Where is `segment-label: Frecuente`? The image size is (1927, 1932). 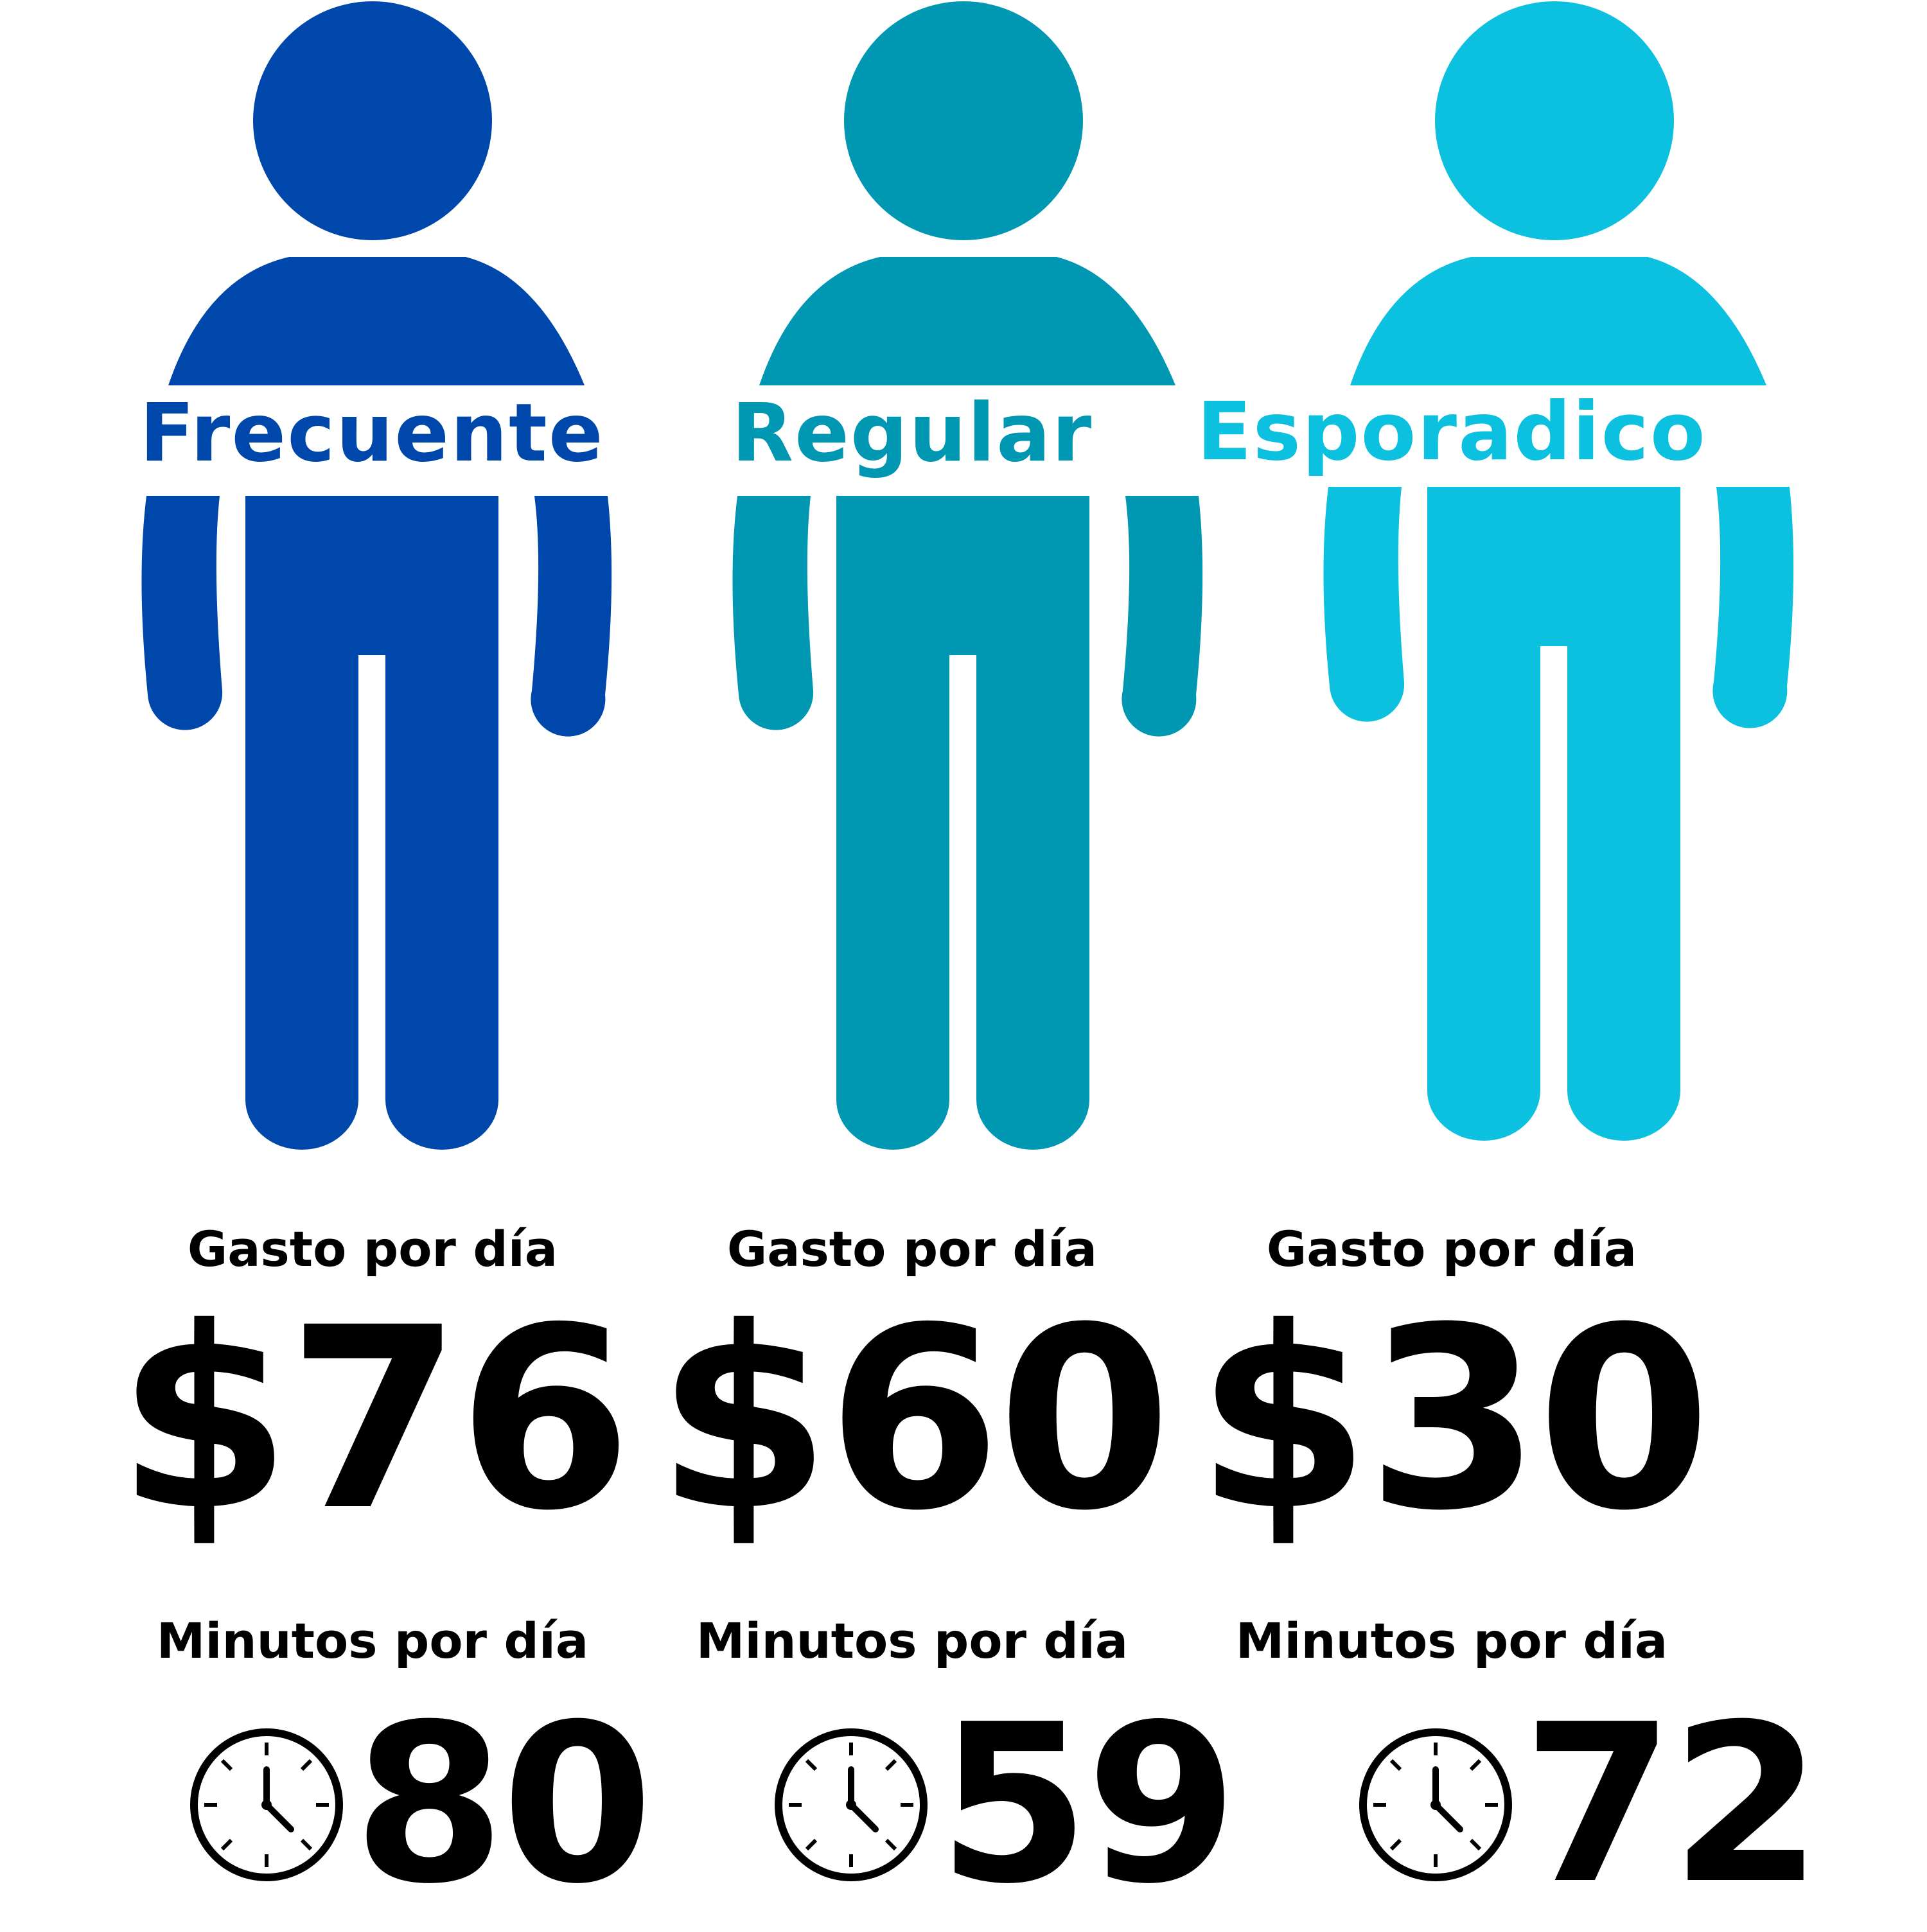 segment-label: Frecuente is located at coordinates (371, 433).